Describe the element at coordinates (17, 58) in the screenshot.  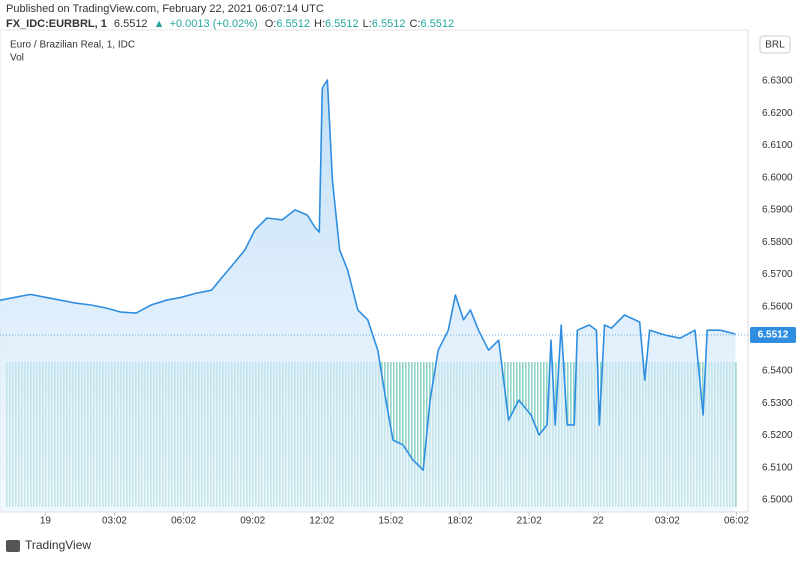
I see `volume-label: Vol` at that location.